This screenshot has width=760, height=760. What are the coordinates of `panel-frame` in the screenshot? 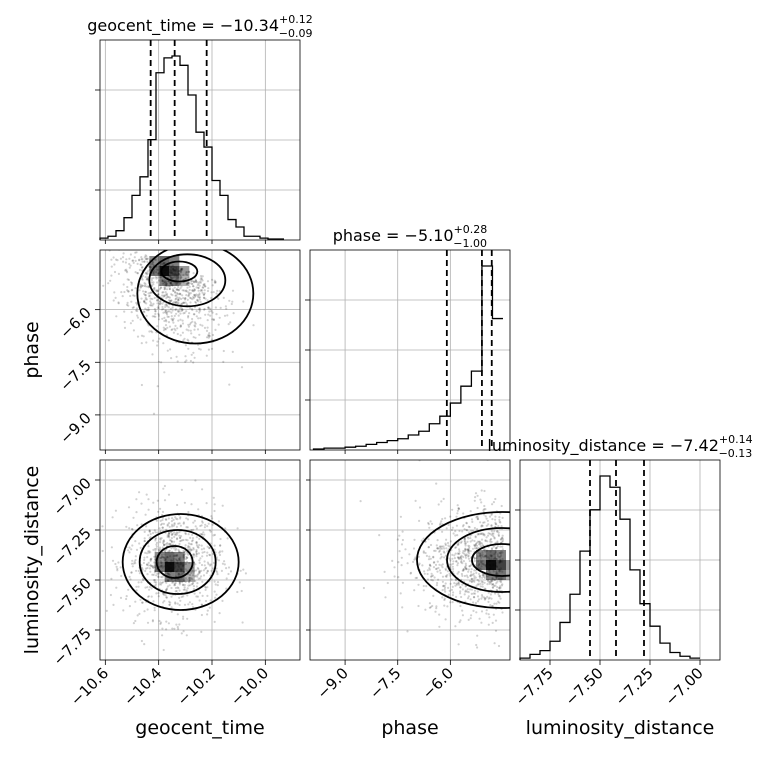 It's located at (410, 350).